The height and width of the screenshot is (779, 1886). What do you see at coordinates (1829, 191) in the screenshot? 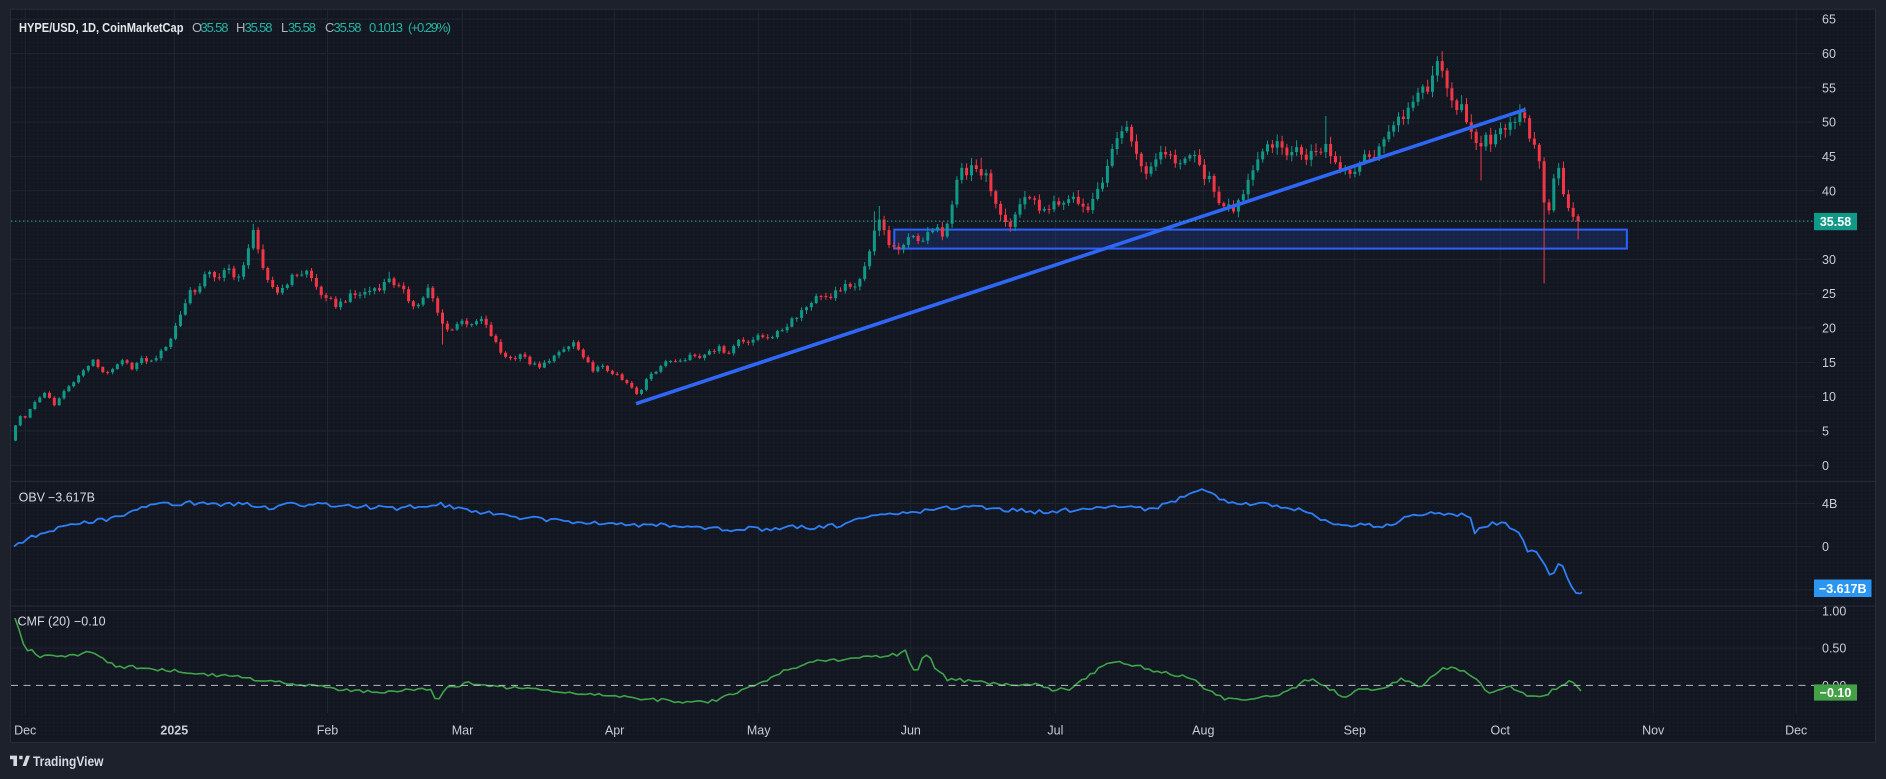
I see `svg-text: 40` at bounding box center [1829, 191].